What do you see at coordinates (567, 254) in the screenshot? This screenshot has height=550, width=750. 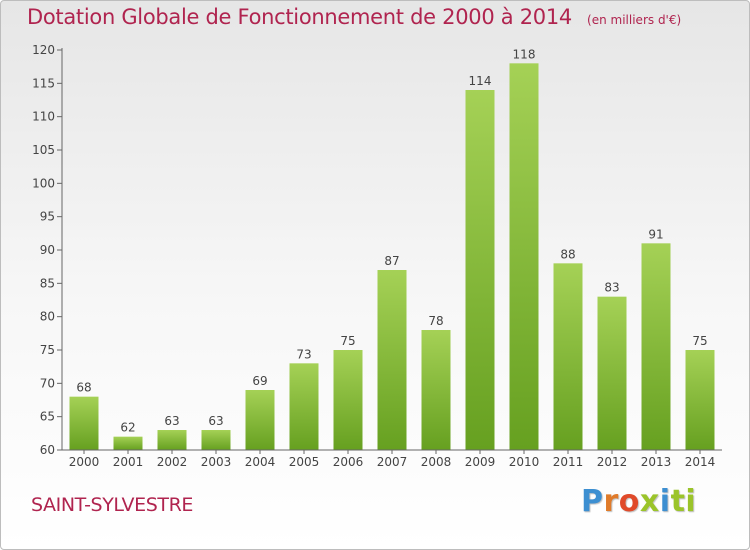 I see `bar-value-label: 88` at bounding box center [567, 254].